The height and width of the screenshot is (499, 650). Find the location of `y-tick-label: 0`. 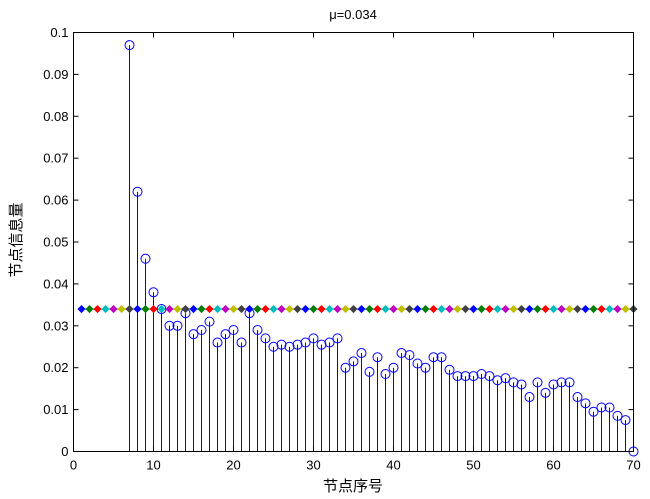

y-tick-label: 0 is located at coordinates (64, 451).